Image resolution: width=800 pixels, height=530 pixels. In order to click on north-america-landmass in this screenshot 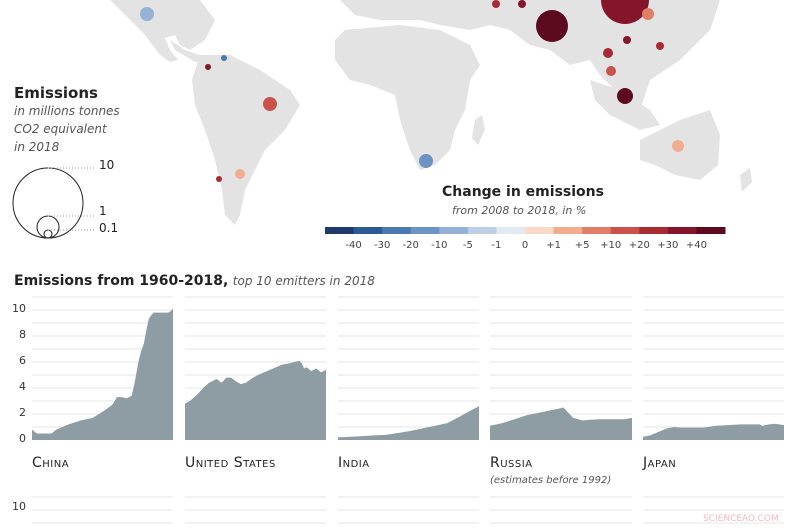, I will do `click(162, 31)`.